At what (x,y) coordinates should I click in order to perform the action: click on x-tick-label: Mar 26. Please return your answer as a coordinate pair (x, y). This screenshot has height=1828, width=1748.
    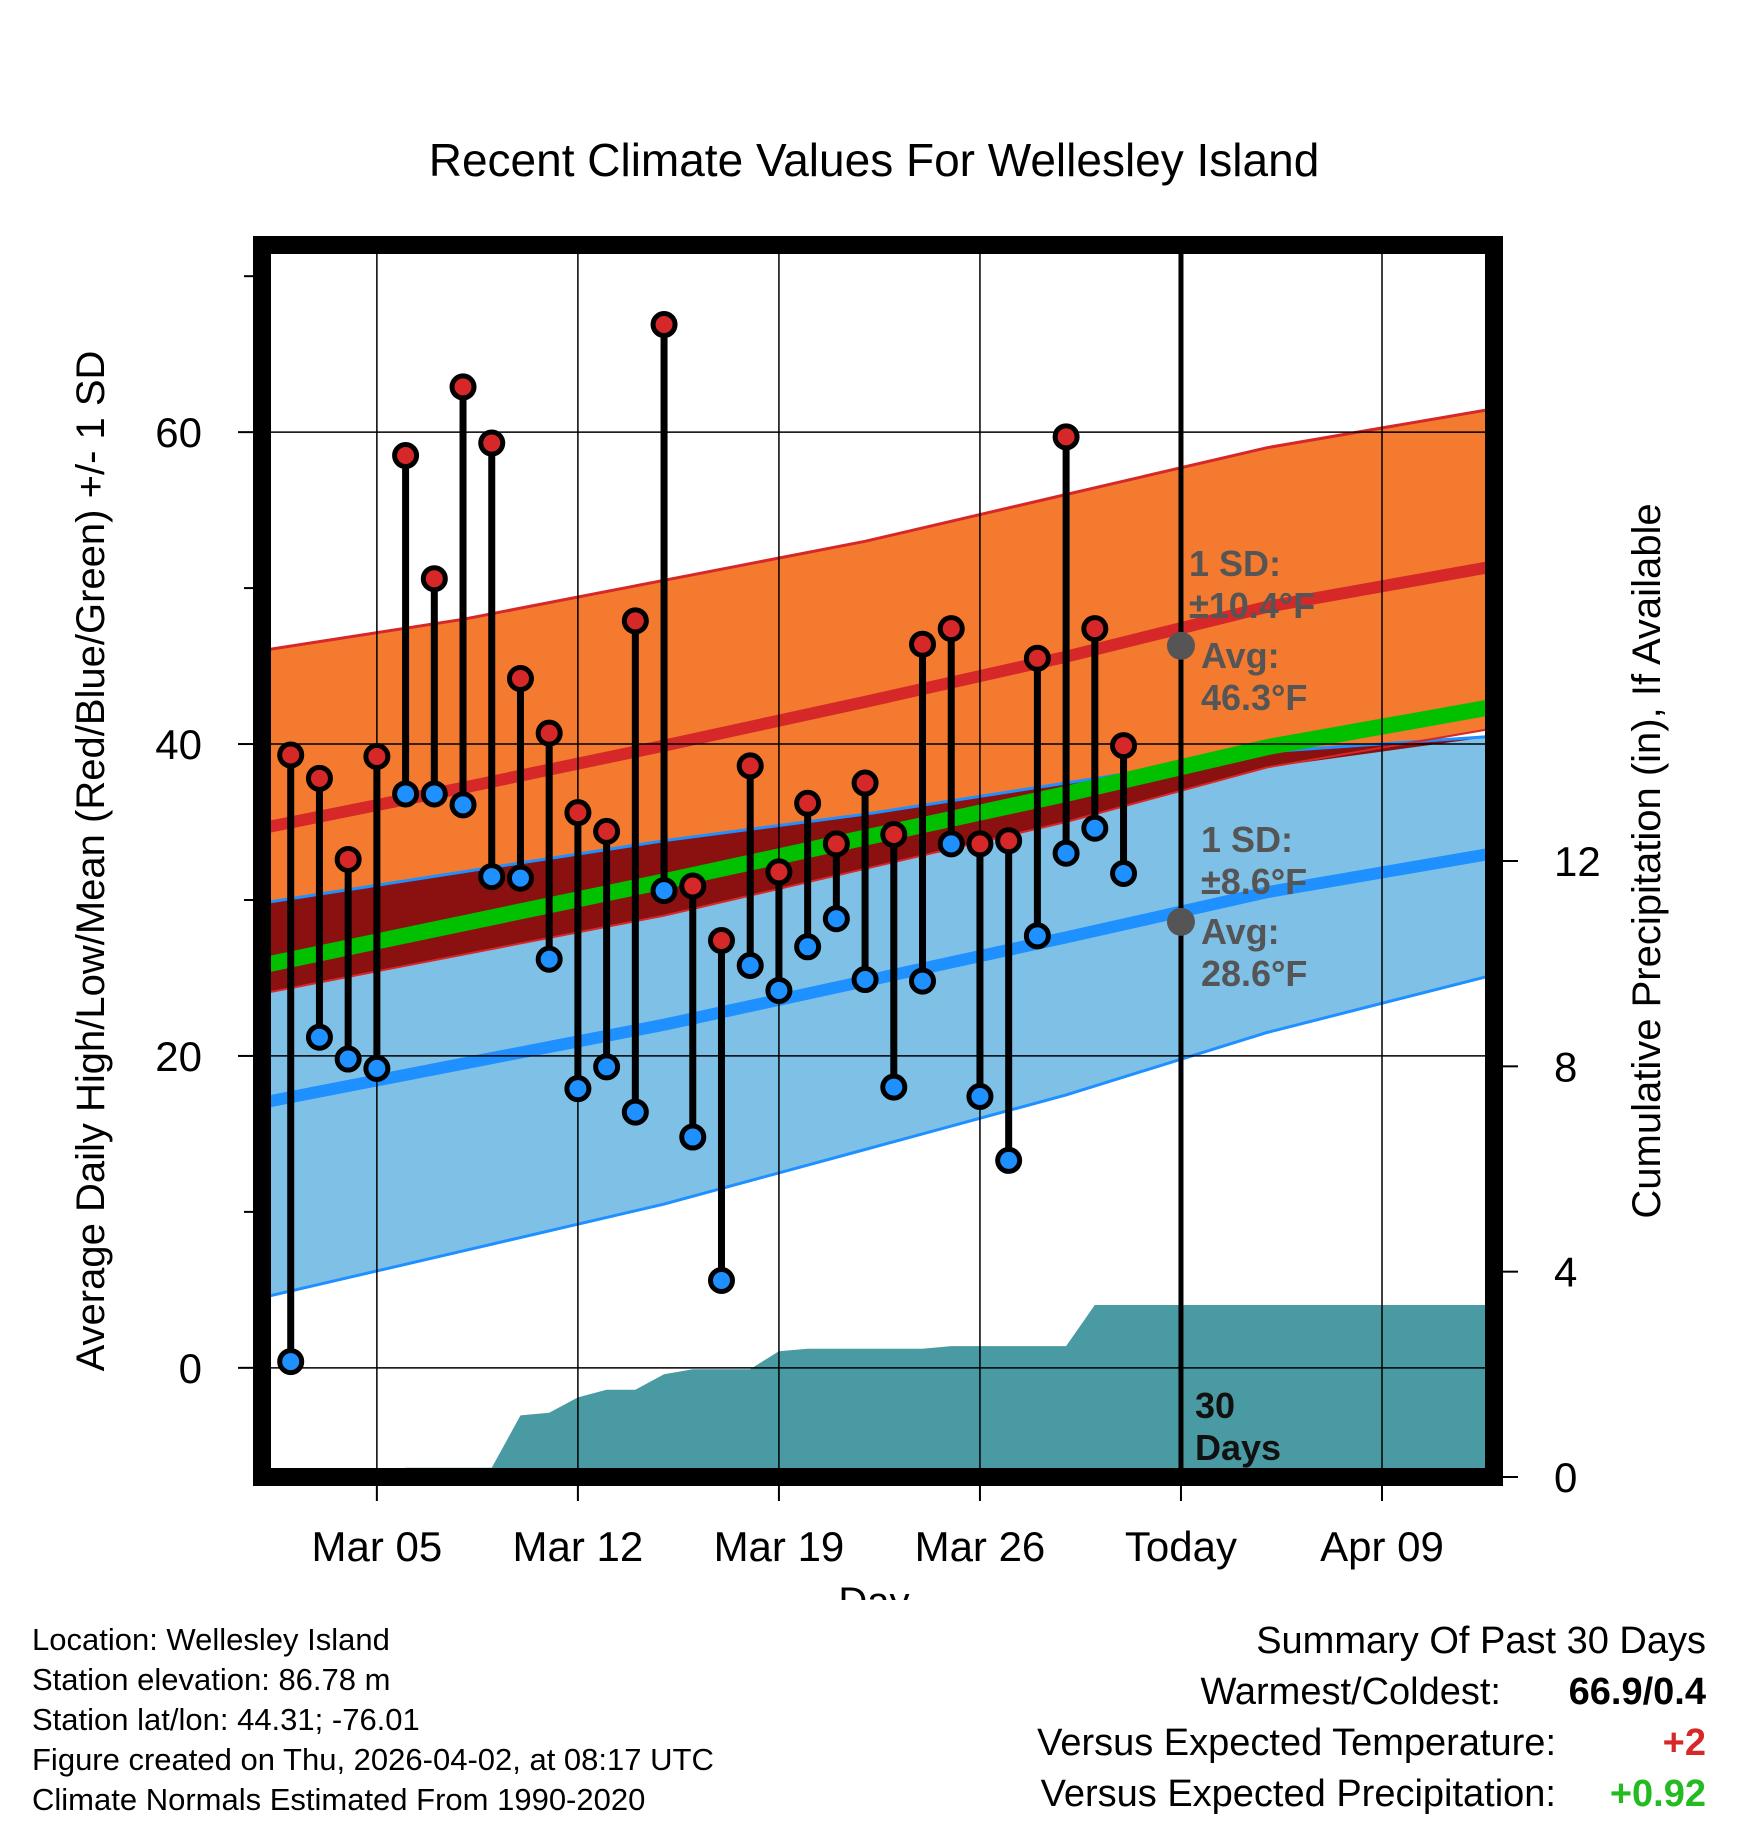
    Looking at the image, I should click on (980, 1546).